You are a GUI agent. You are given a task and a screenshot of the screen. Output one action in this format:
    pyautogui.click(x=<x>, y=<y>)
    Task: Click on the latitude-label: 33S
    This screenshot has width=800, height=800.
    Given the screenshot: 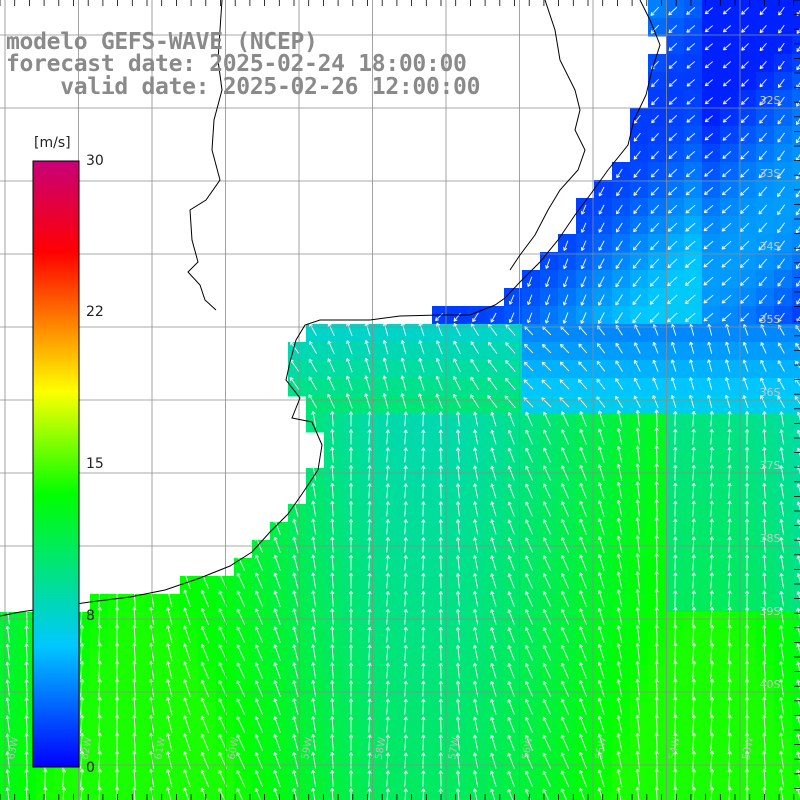 What is the action you would take?
    pyautogui.click(x=770, y=173)
    